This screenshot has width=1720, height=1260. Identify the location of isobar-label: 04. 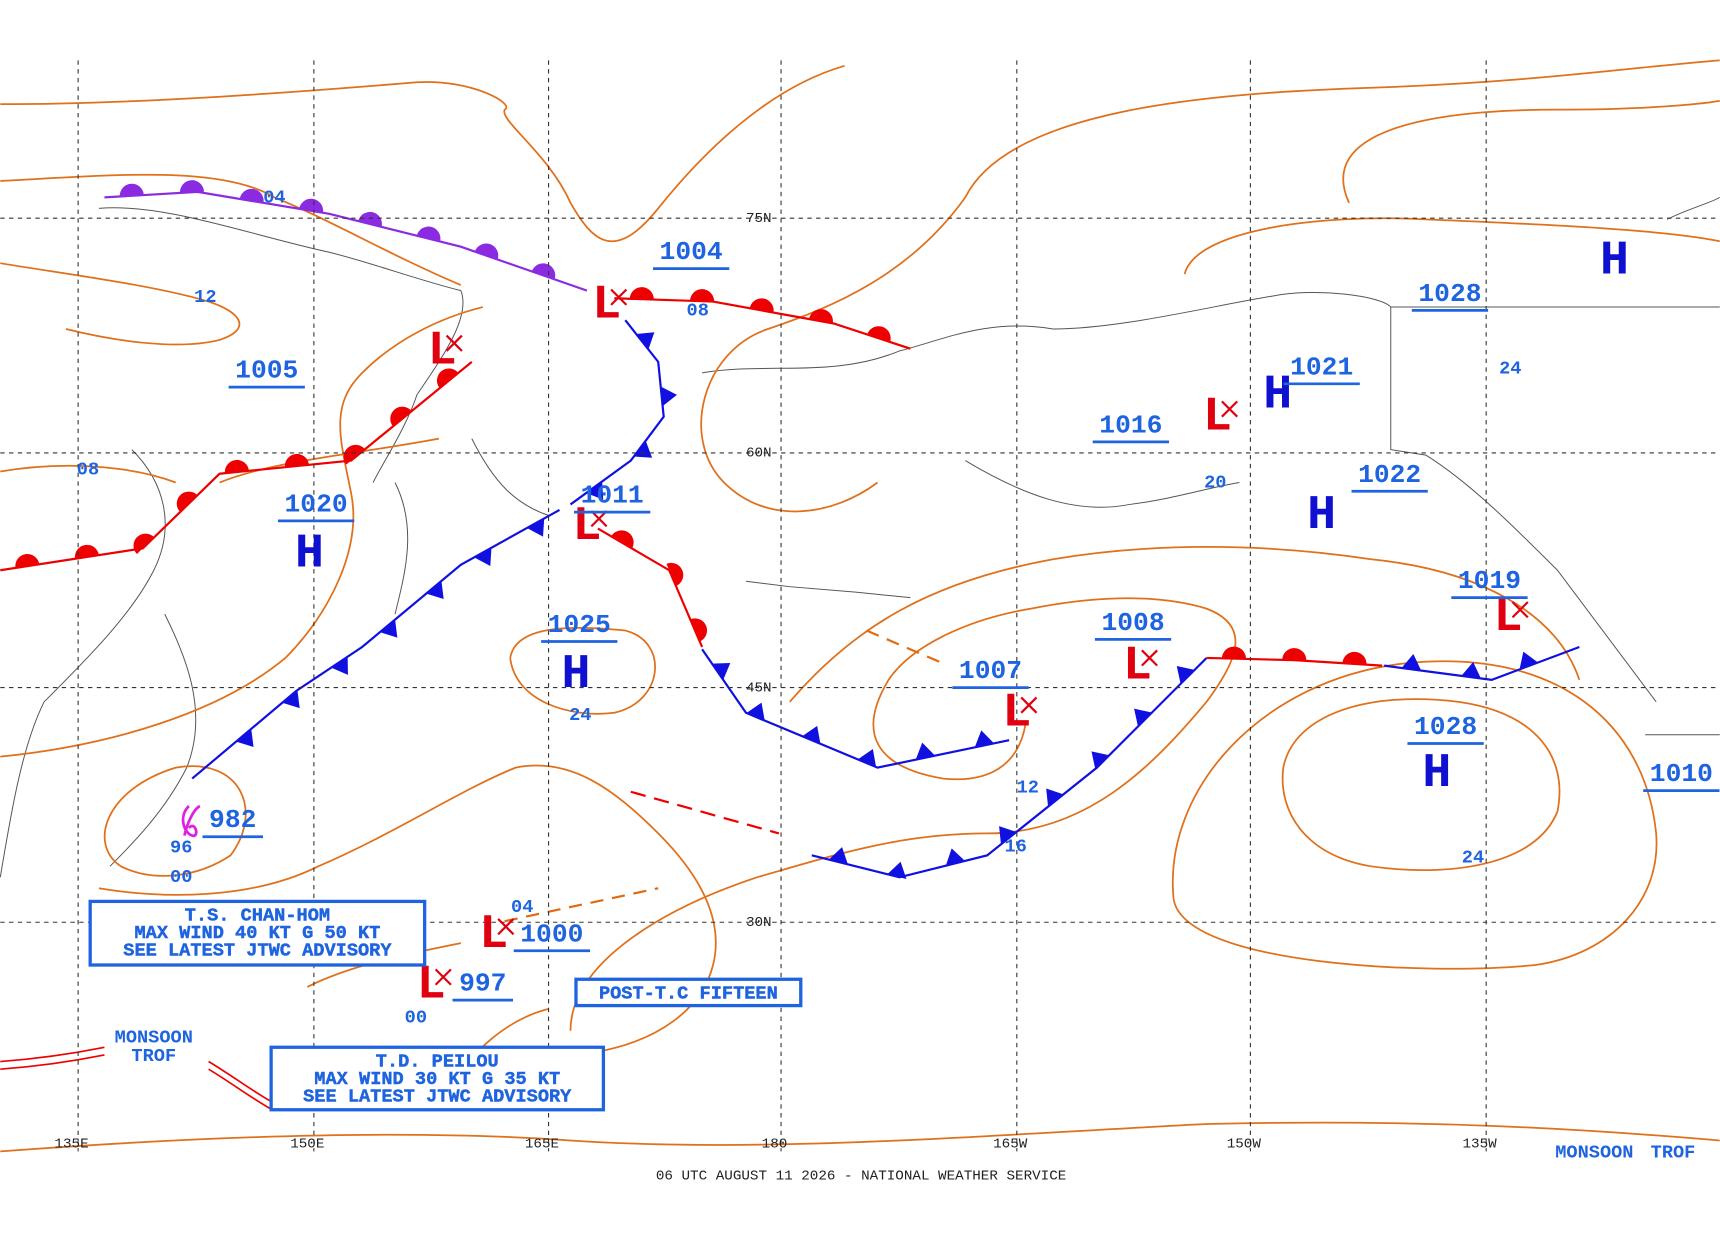
(522, 907).